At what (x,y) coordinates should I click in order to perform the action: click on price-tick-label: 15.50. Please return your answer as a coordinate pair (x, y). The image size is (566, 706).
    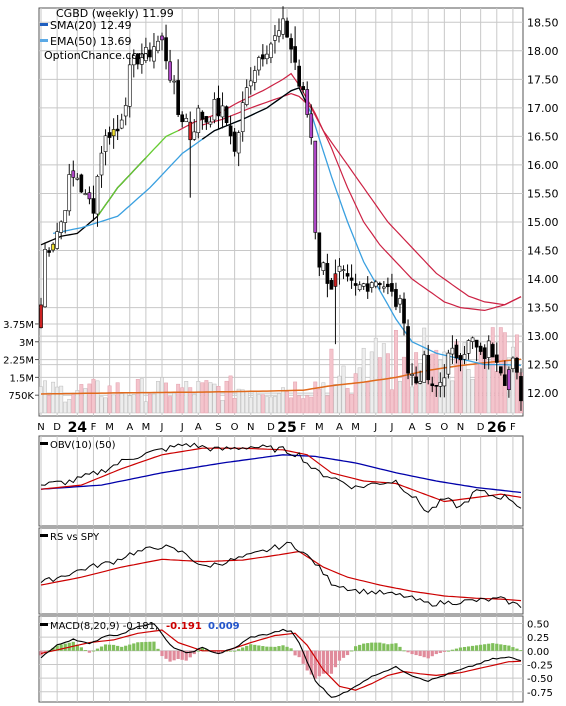
    Looking at the image, I should click on (543, 193).